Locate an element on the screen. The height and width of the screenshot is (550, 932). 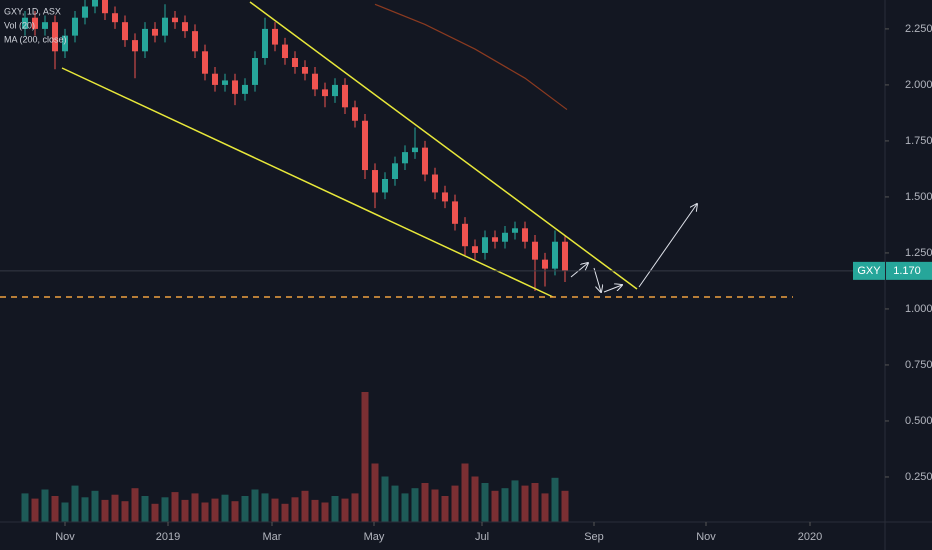
x-tick-label: Sep is located at coordinates (594, 537).